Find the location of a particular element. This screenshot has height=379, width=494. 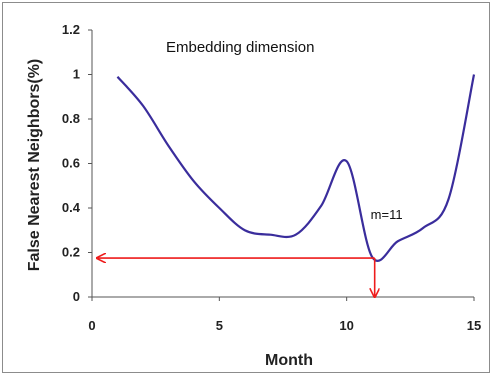

x-tick-label: 5 is located at coordinates (219, 325).